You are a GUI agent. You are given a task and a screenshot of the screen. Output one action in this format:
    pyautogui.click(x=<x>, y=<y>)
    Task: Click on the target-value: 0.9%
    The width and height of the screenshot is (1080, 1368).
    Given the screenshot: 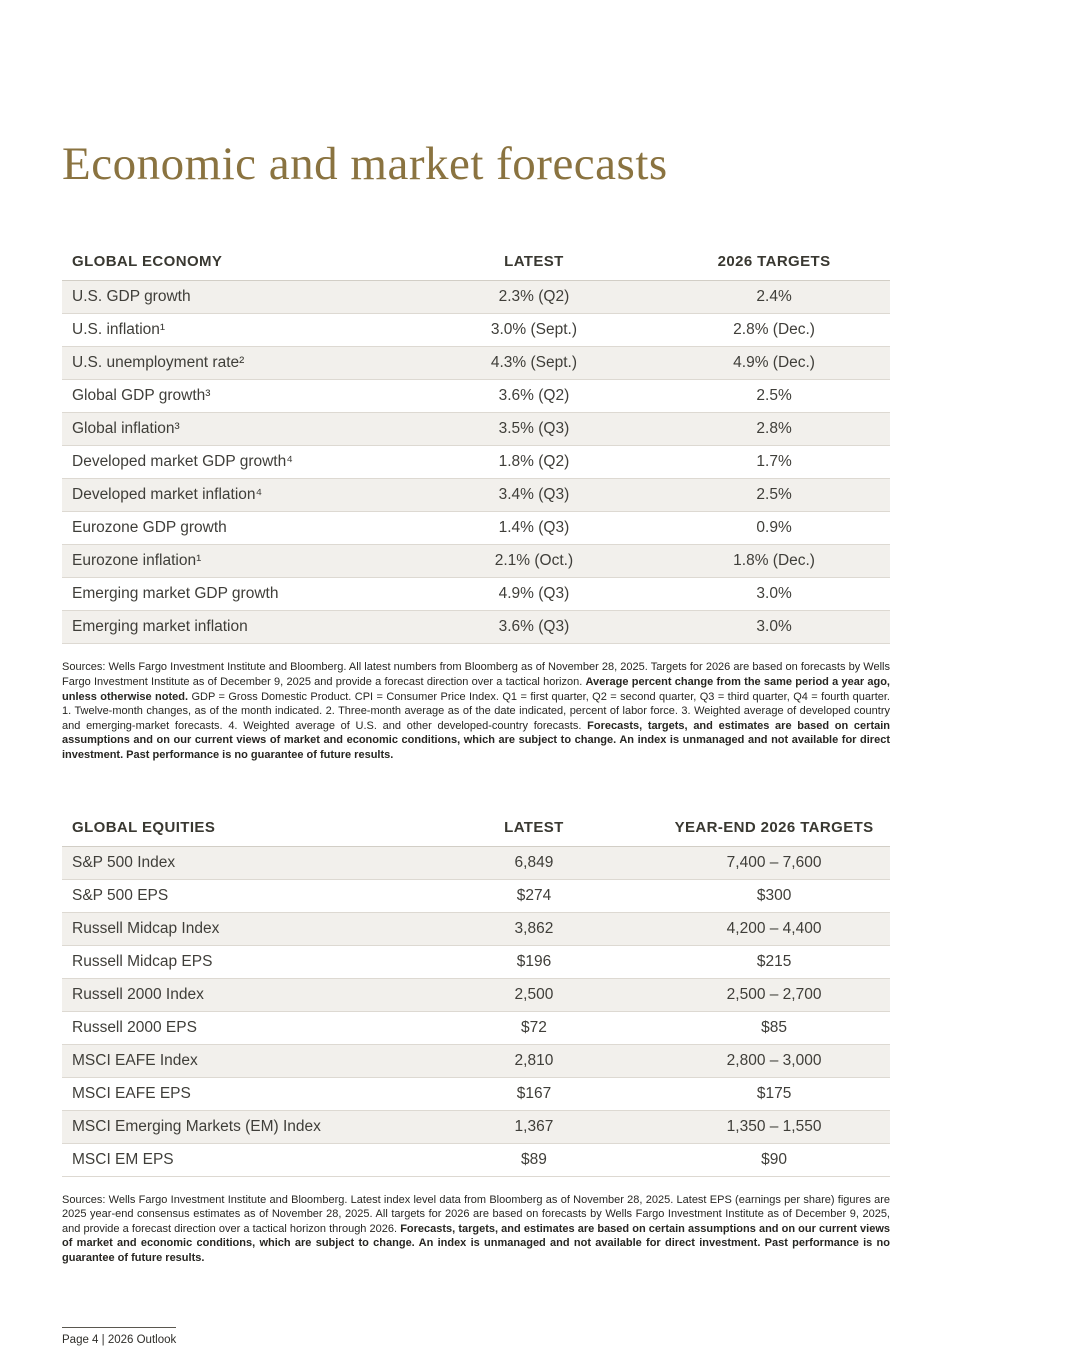 What is the action you would take?
    pyautogui.click(x=774, y=528)
    